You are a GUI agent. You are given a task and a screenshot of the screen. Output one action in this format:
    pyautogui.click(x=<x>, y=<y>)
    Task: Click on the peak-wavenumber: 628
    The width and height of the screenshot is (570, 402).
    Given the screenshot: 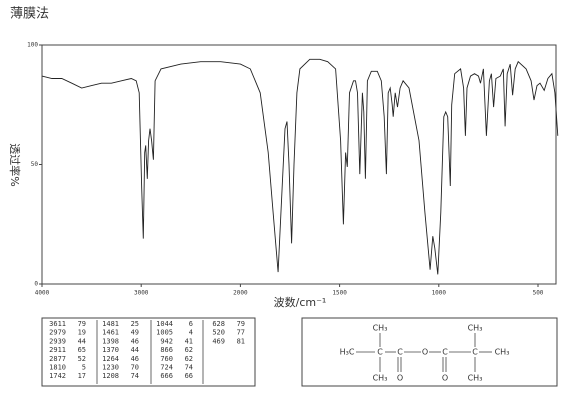 What is the action you would take?
    pyautogui.click(x=218, y=324)
    